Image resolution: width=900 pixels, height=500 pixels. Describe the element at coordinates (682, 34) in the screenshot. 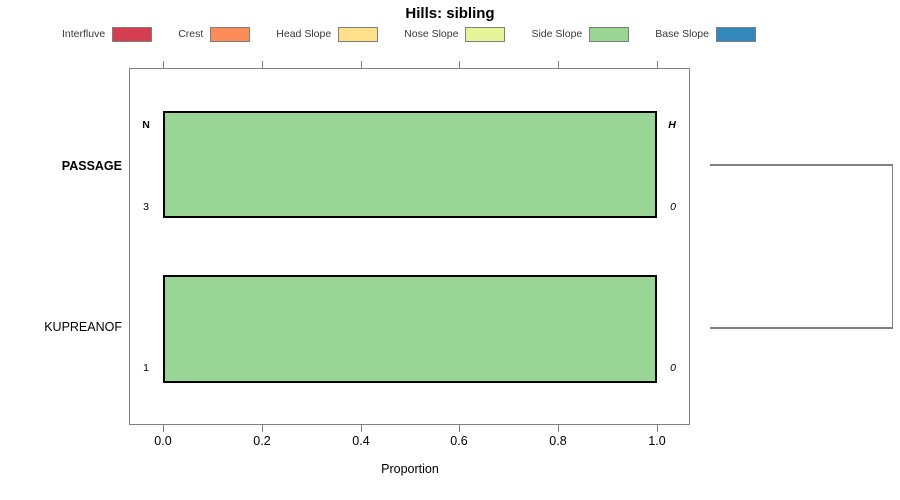

I see `legend-label-base-slope: Base Slope` at that location.